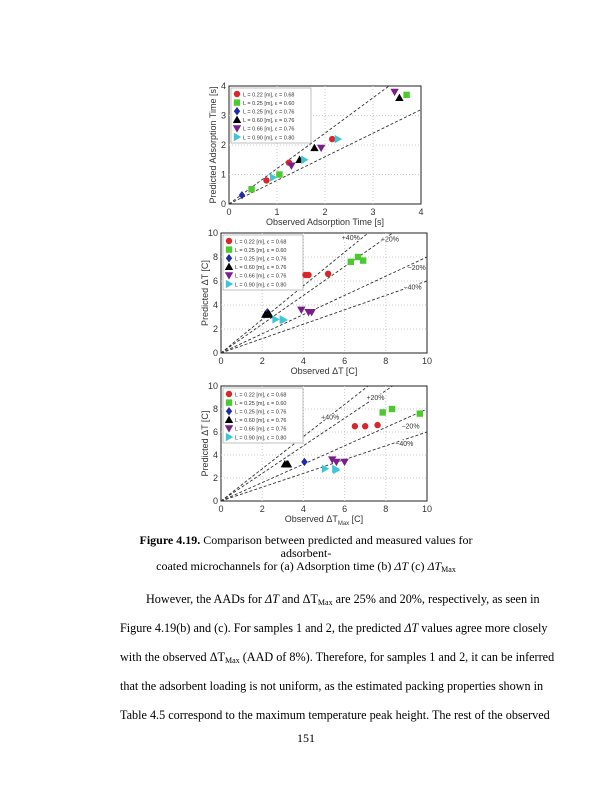 Image resolution: width=612 pixels, height=792 pixels. I want to click on reference-line-label: −40%, so click(404, 444).